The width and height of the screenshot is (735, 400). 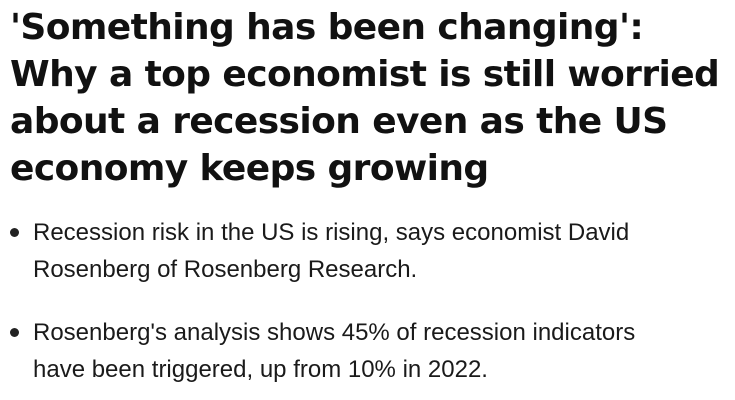 I want to click on headline-line: about a recession even as the US, so click(x=339, y=121).